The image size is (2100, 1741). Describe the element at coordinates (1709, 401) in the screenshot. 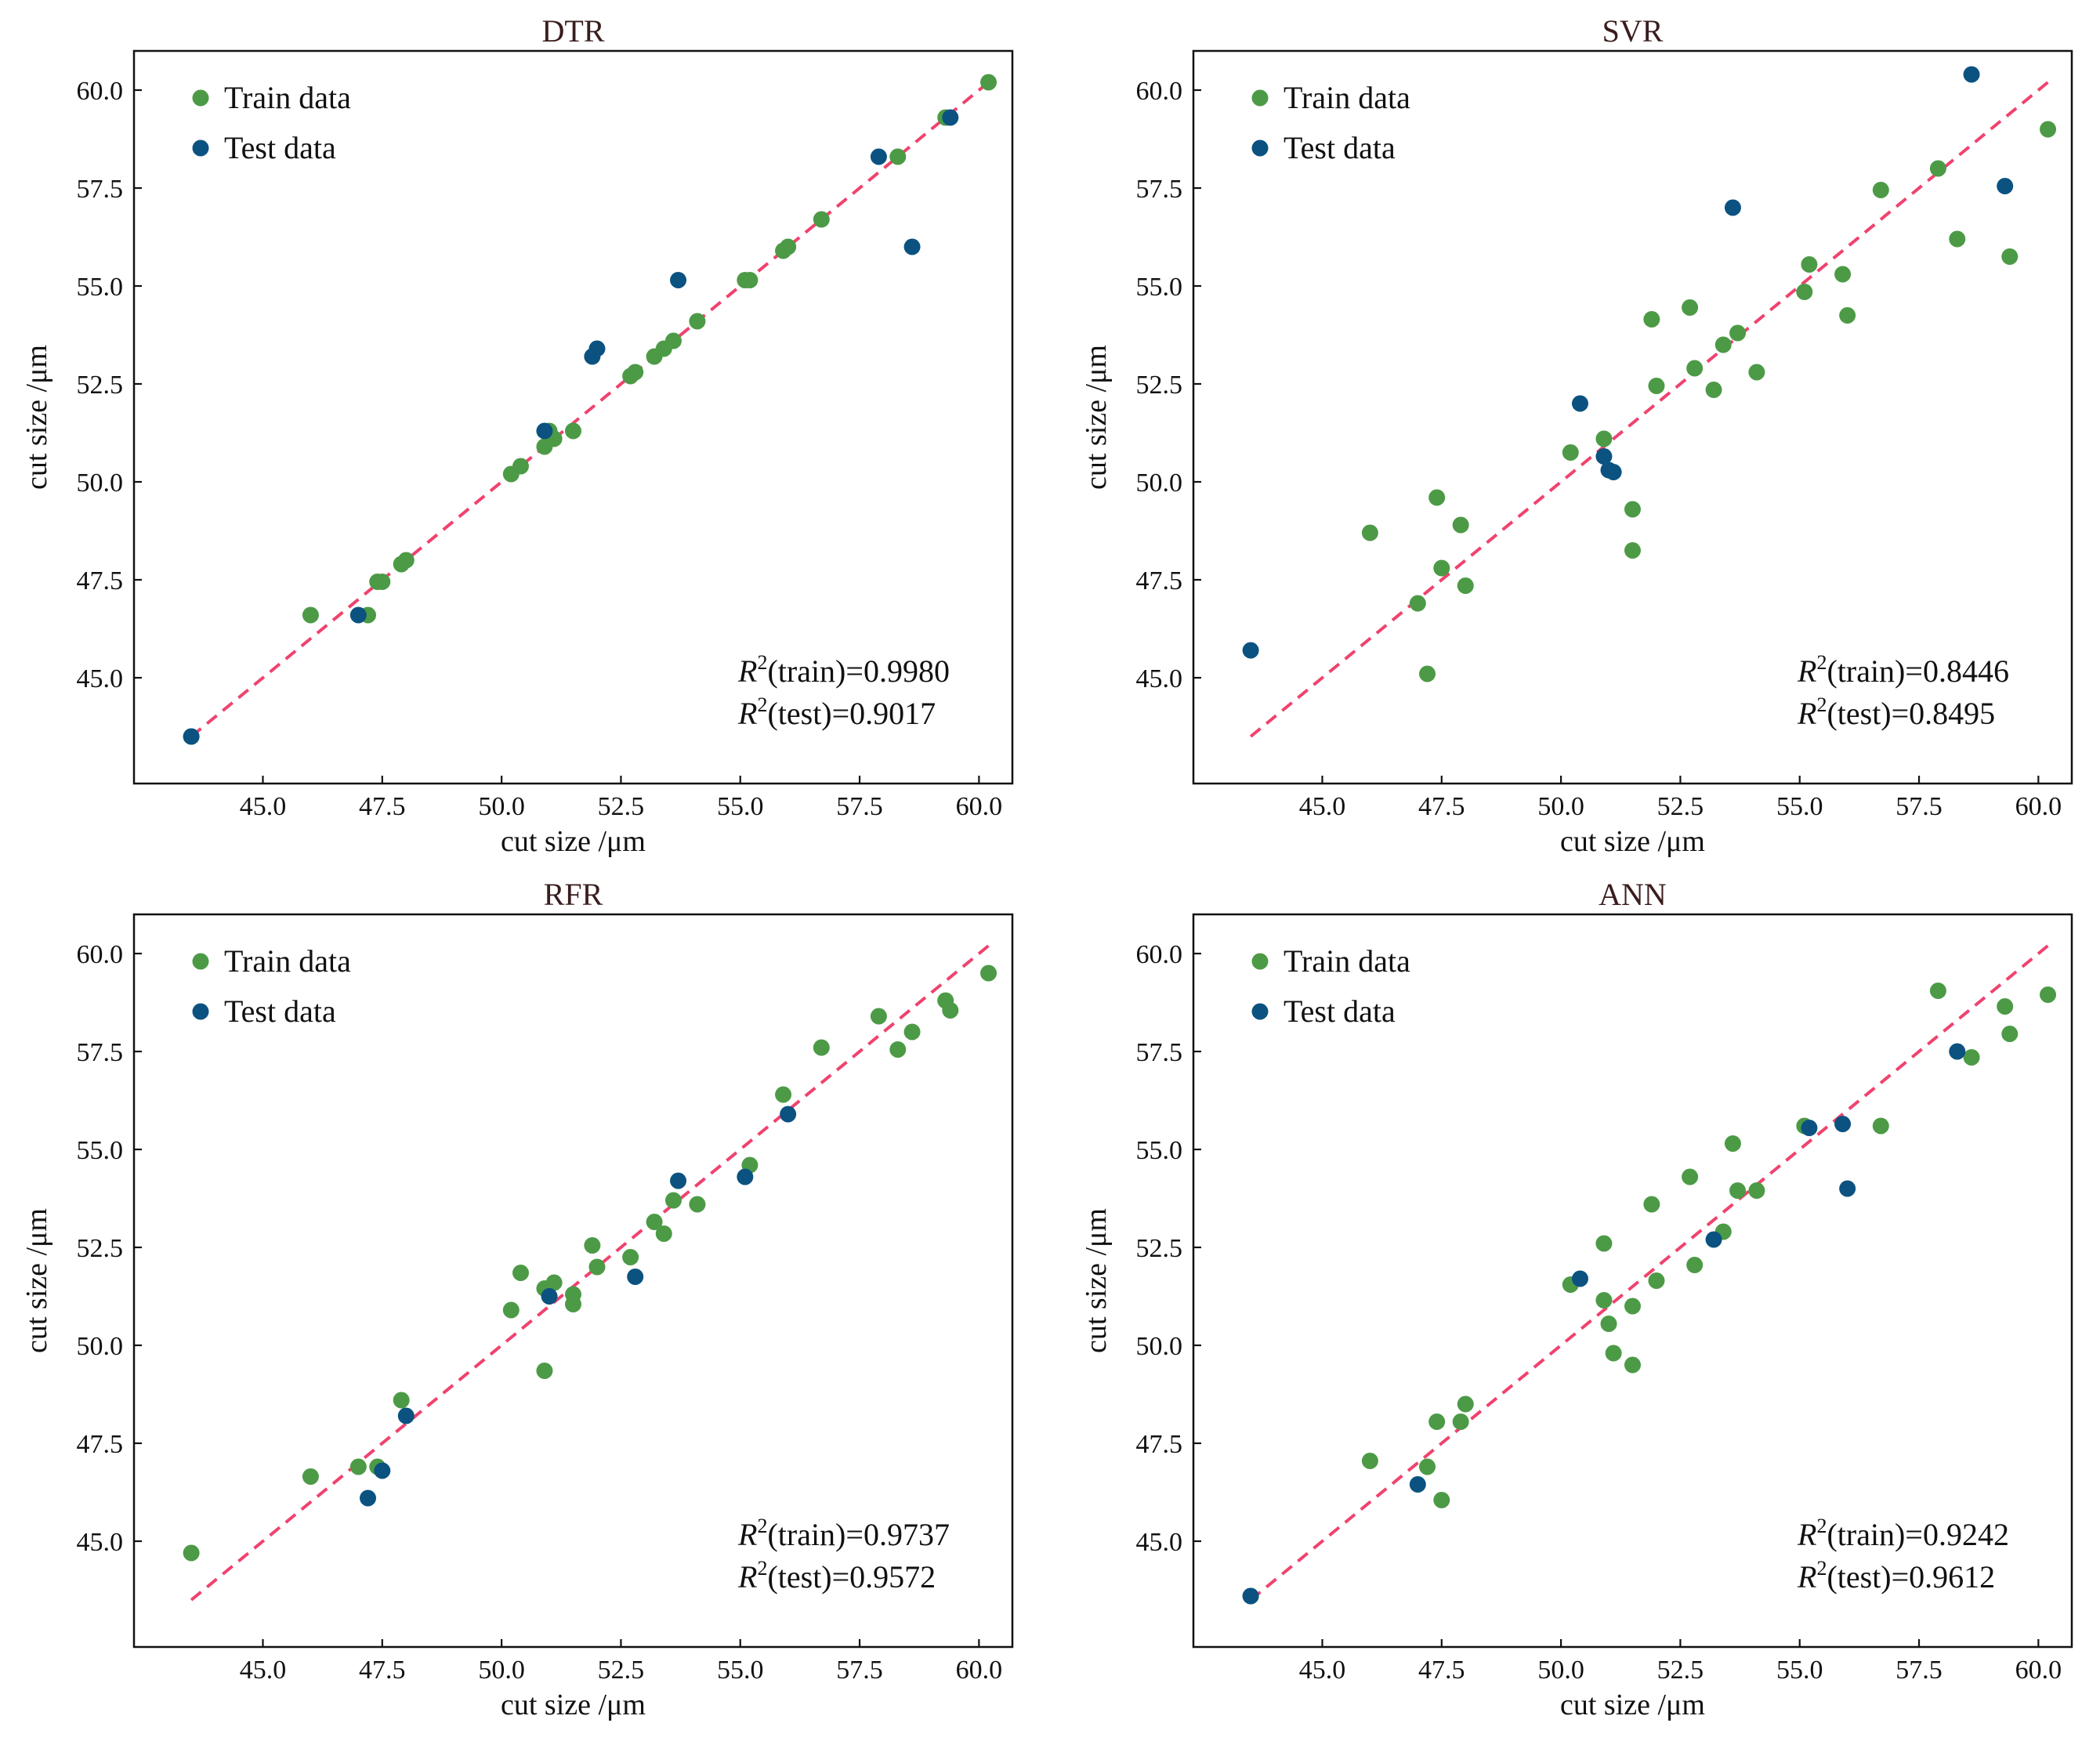

I see `train-series` at that location.